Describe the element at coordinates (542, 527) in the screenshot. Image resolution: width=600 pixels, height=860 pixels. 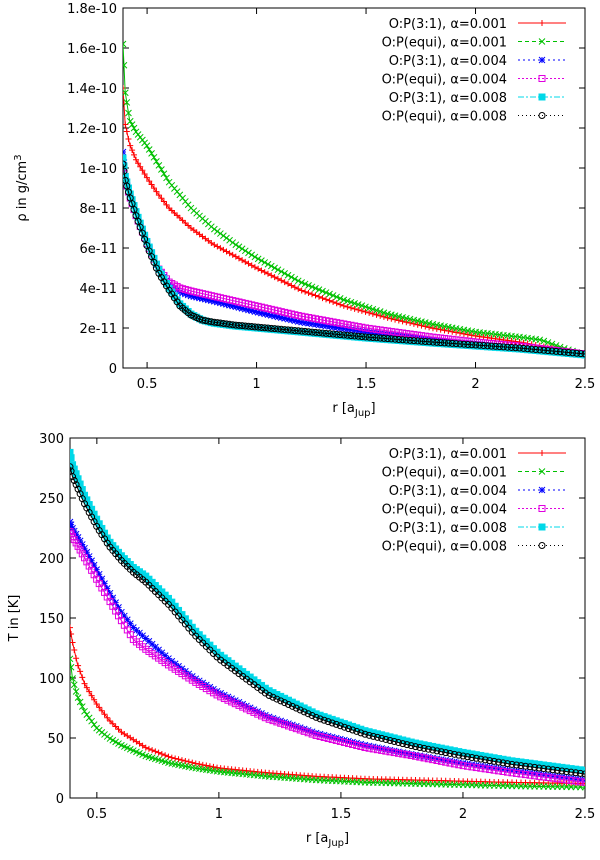
I see `legend-marker` at that location.